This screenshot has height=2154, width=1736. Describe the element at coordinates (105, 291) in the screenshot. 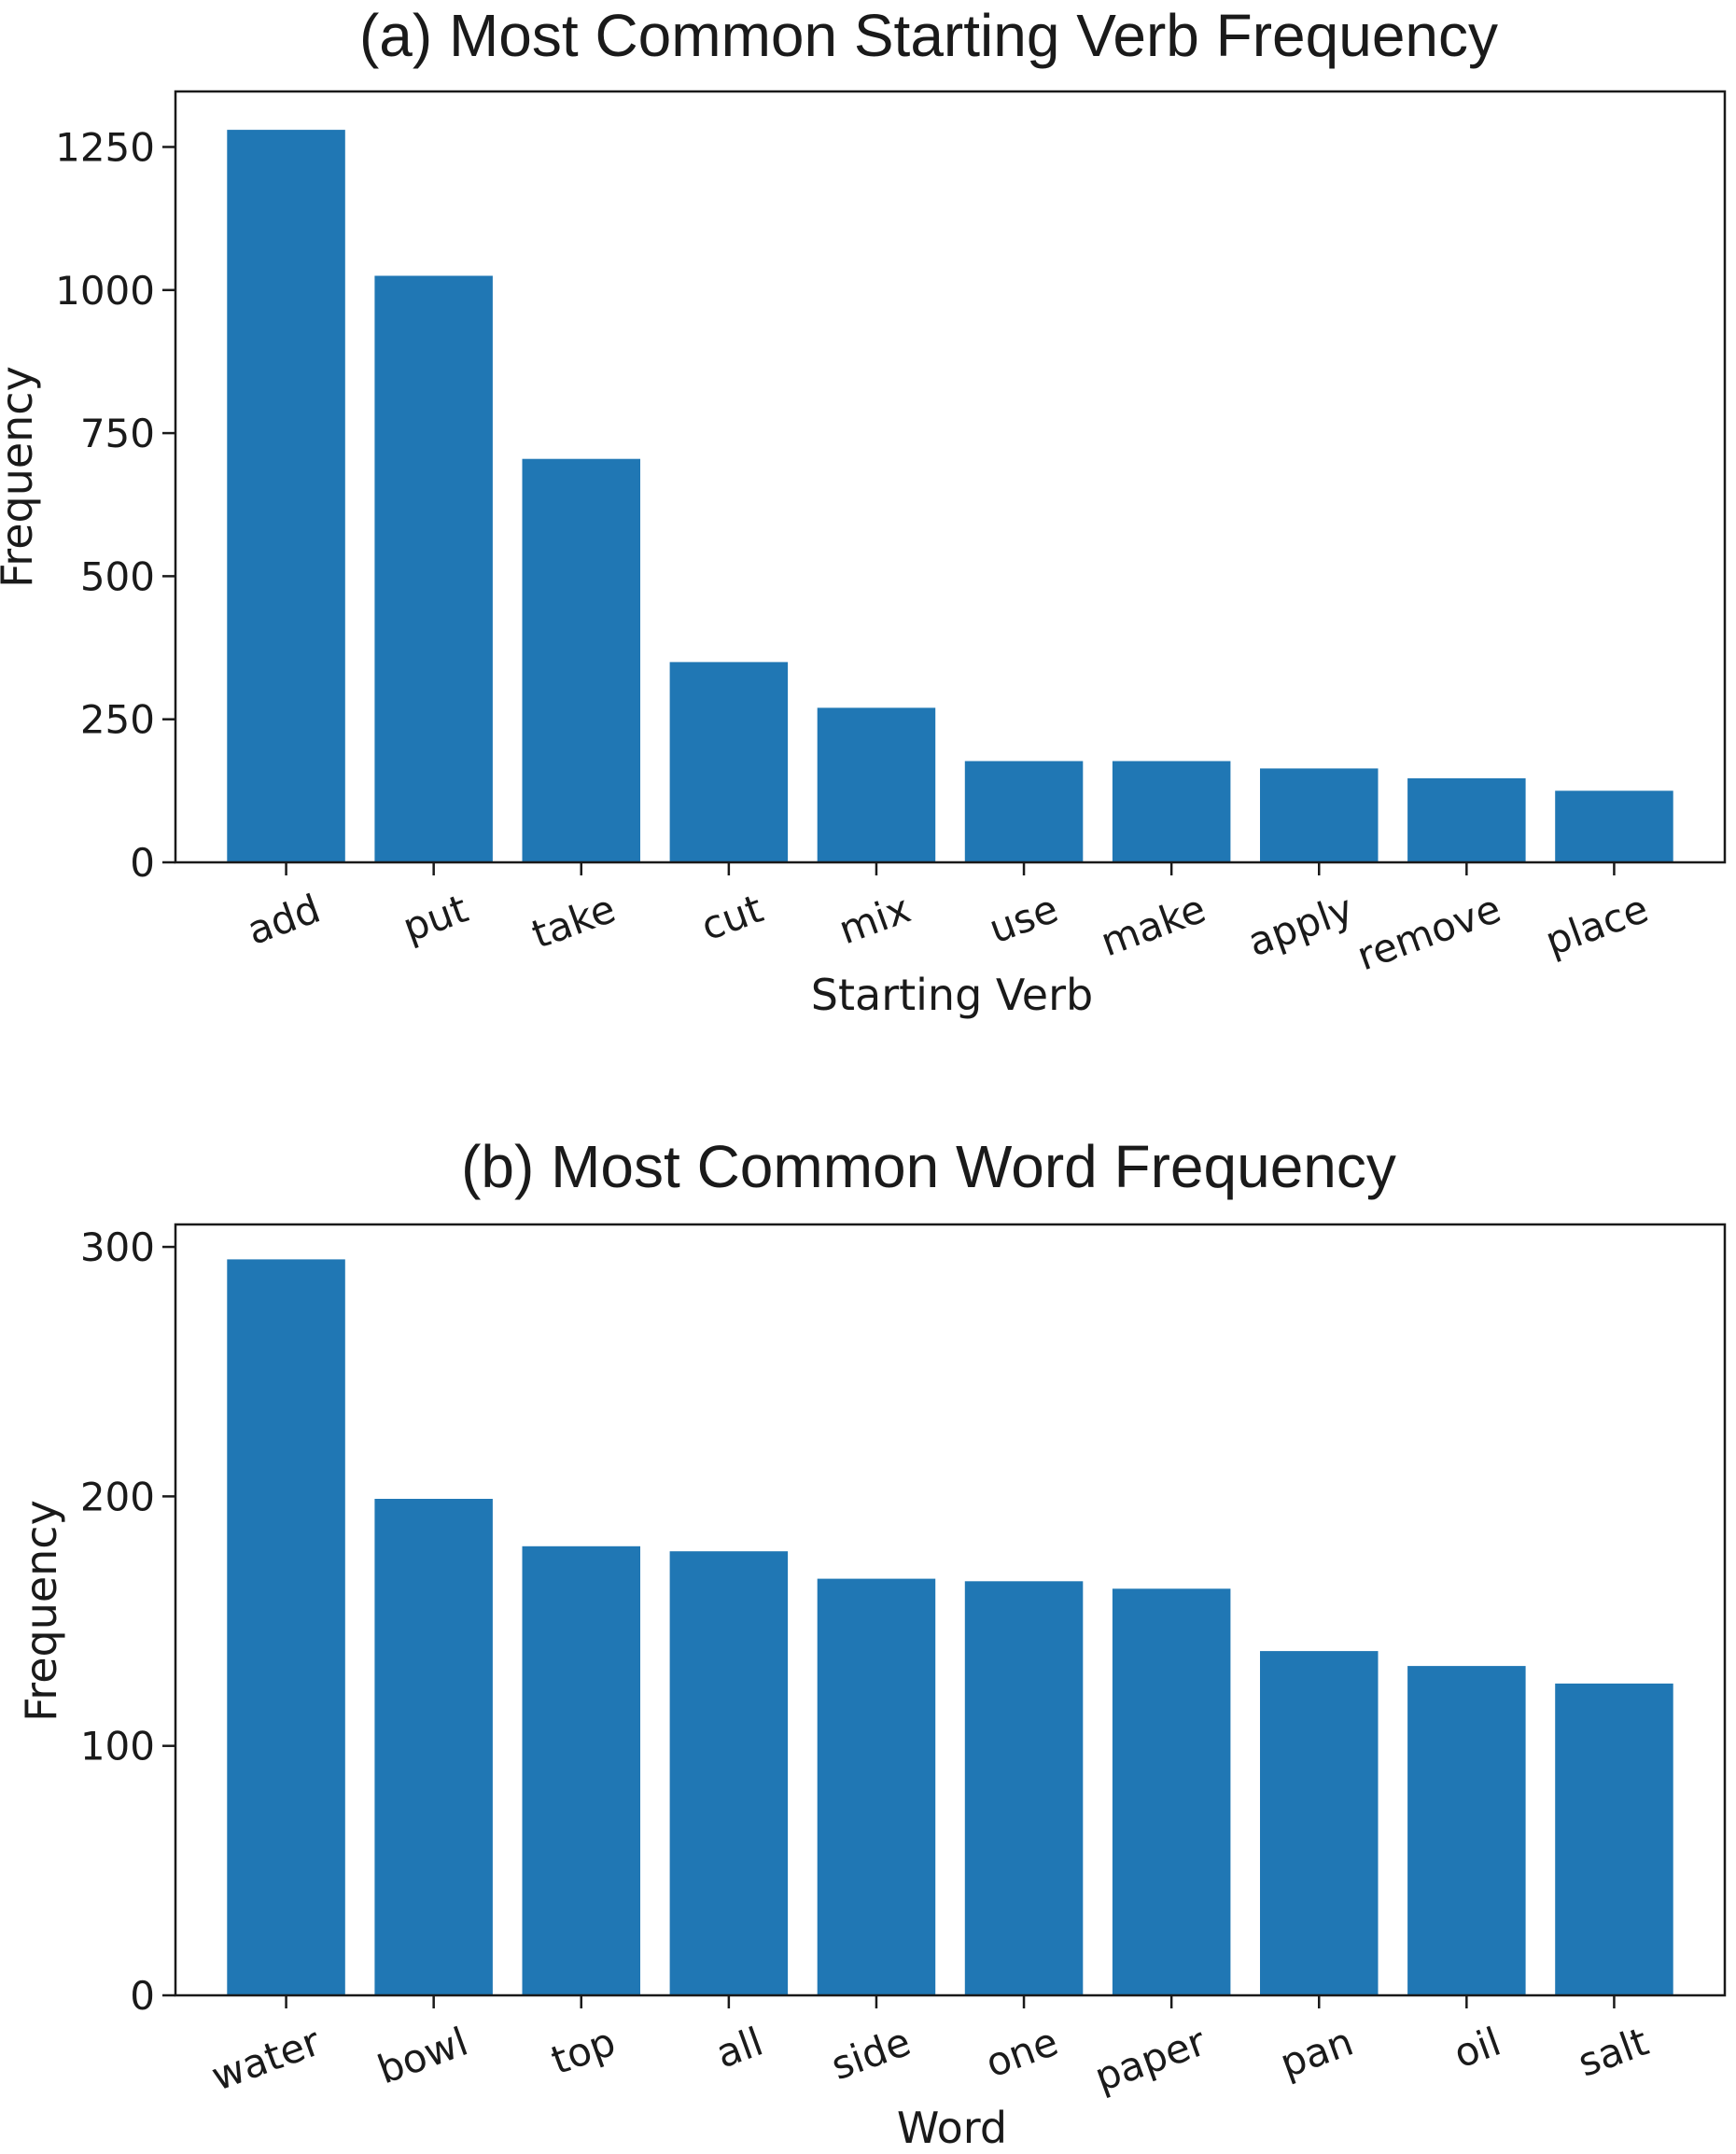

I see `y-tick-label: 1000` at that location.